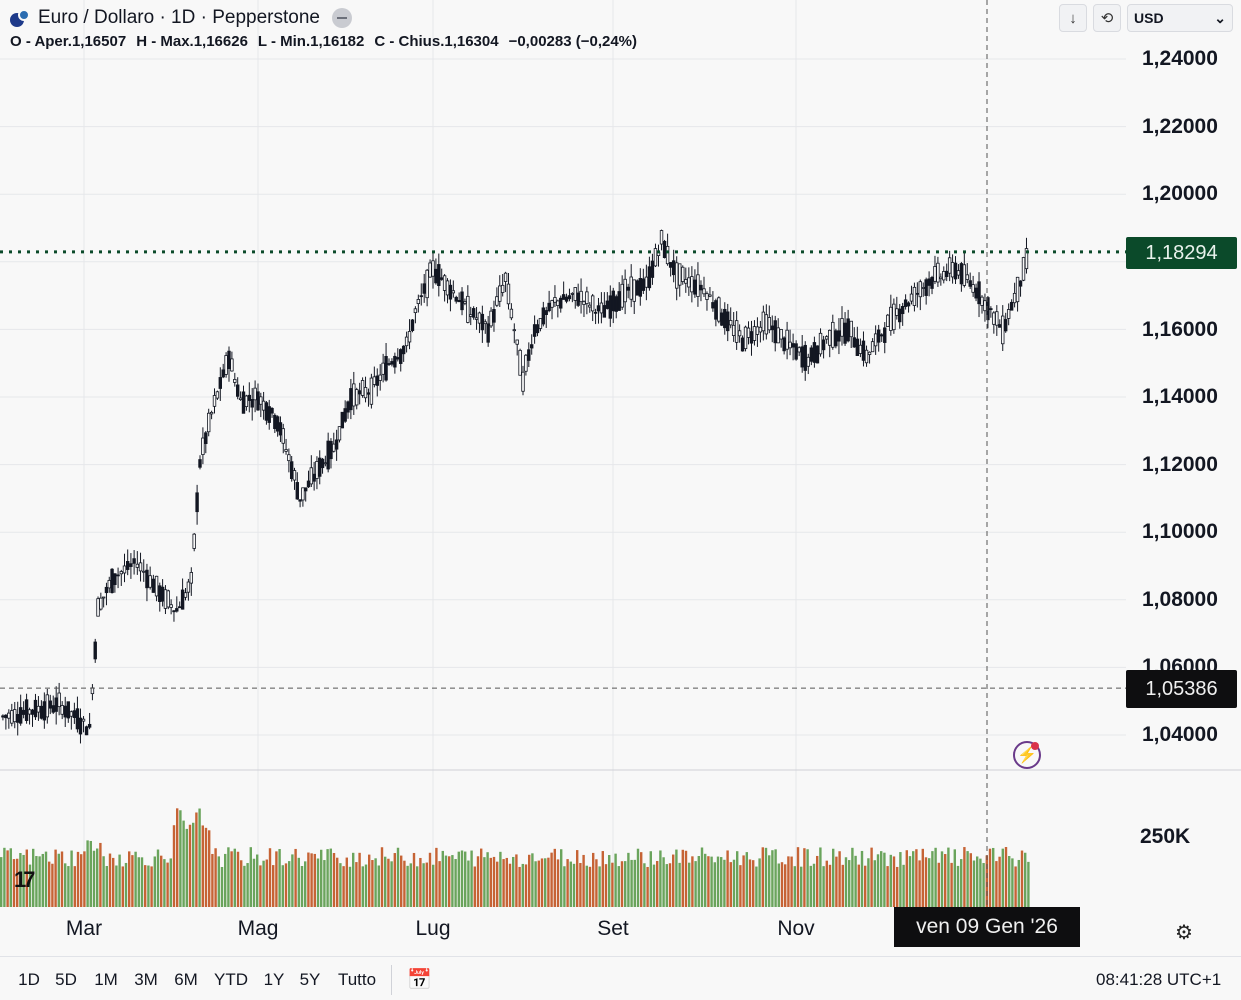  Describe the element at coordinates (186, 979) in the screenshot. I see `range-6m-button: 6M` at that location.